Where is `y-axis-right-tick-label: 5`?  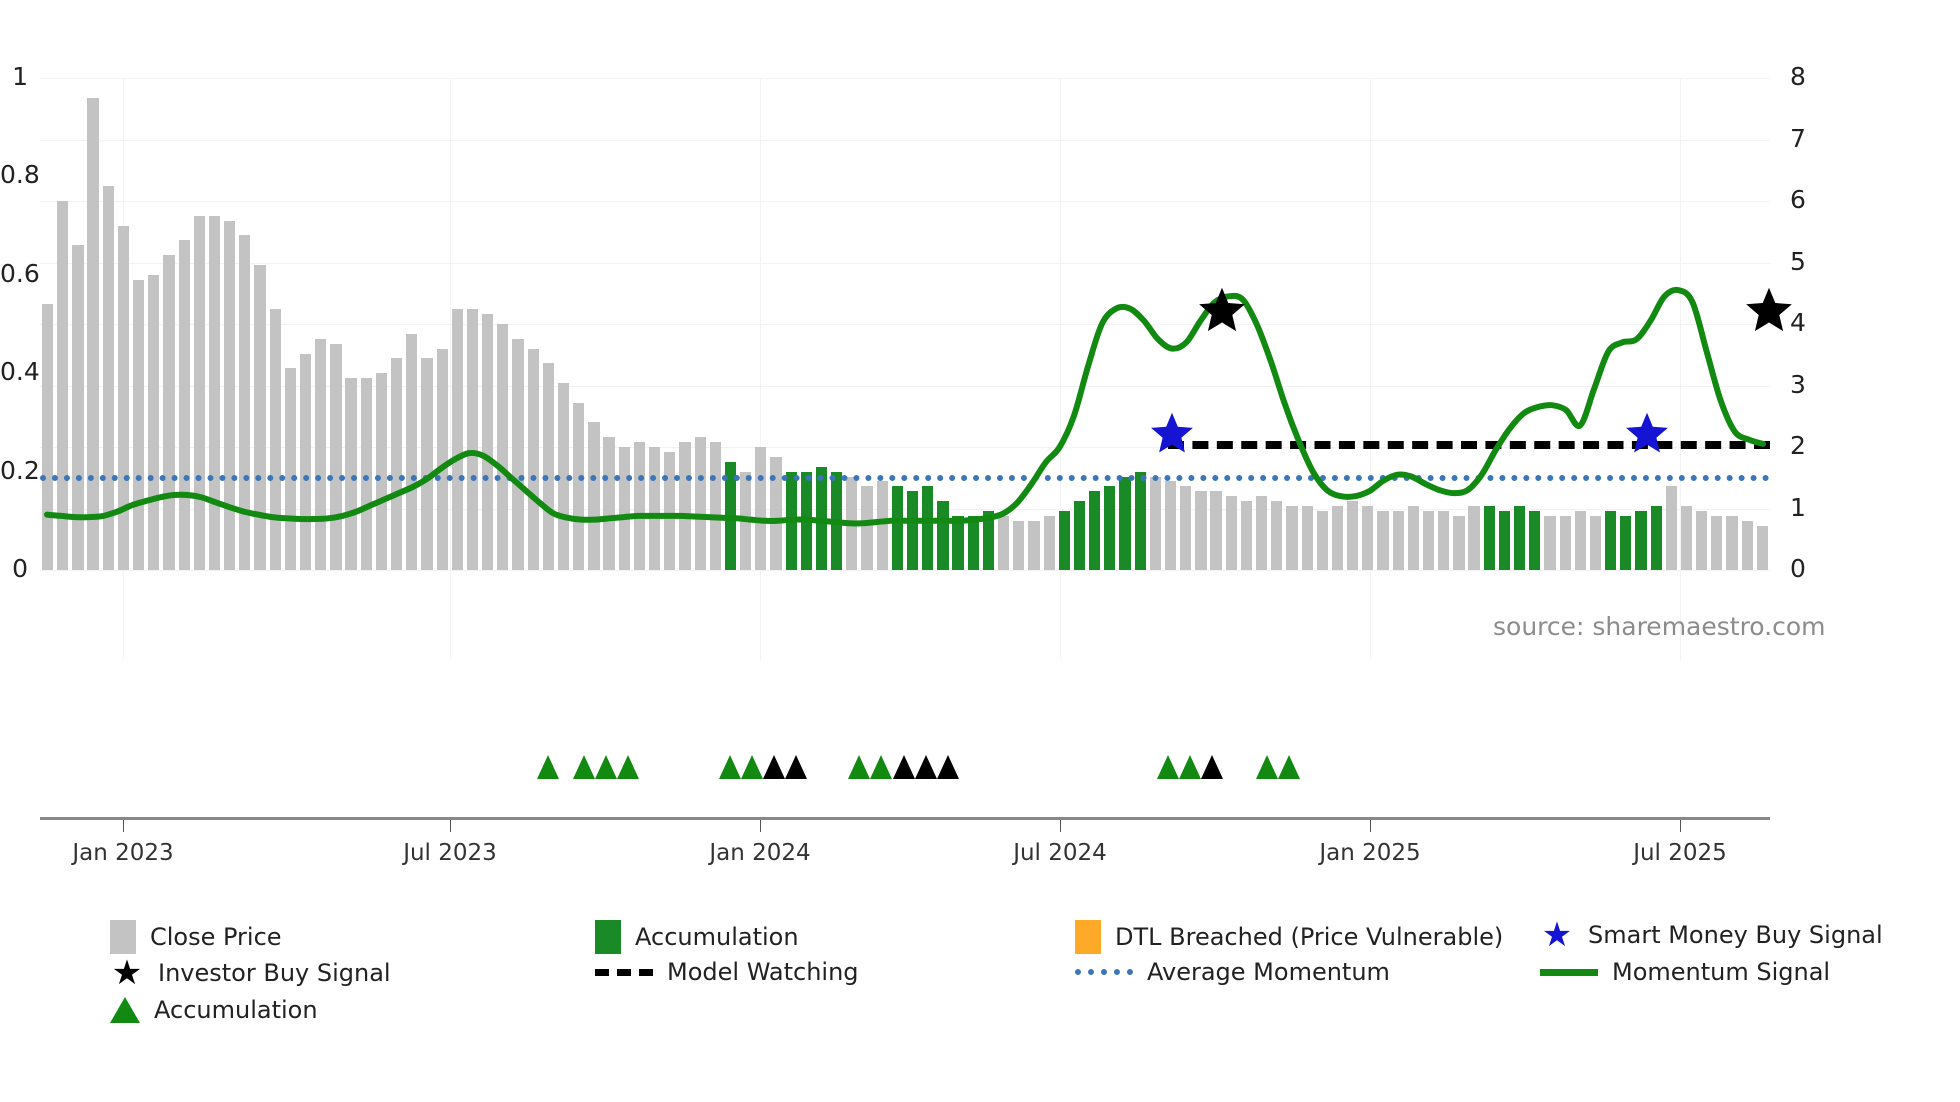
y-axis-right-tick-label: 5 is located at coordinates (1798, 261).